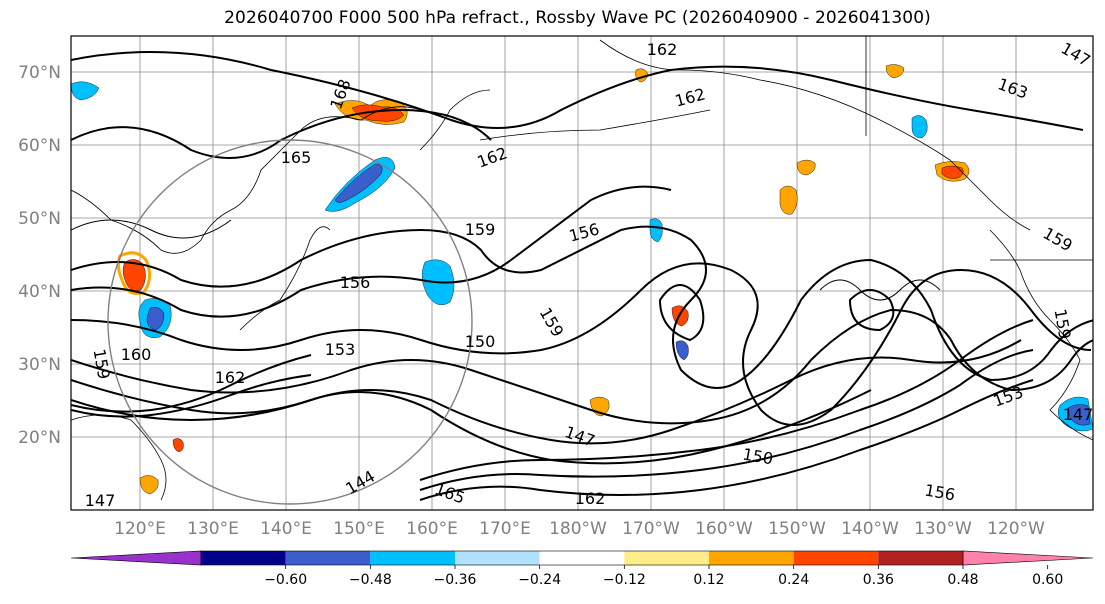 The width and height of the screenshot is (1105, 604). I want to click on contour-label: 160, so click(136, 354).